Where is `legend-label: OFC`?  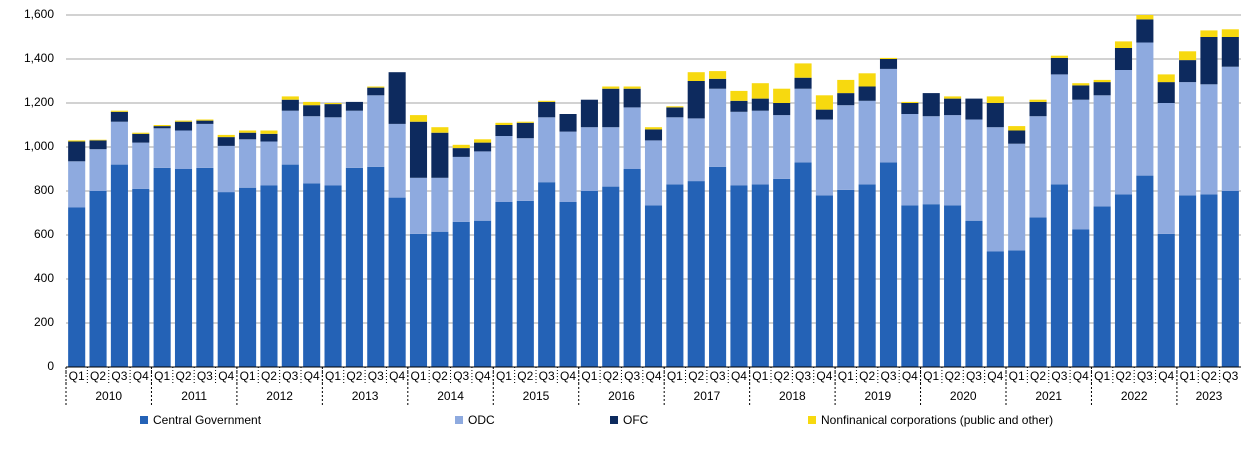
legend-label: OFC is located at coordinates (636, 420).